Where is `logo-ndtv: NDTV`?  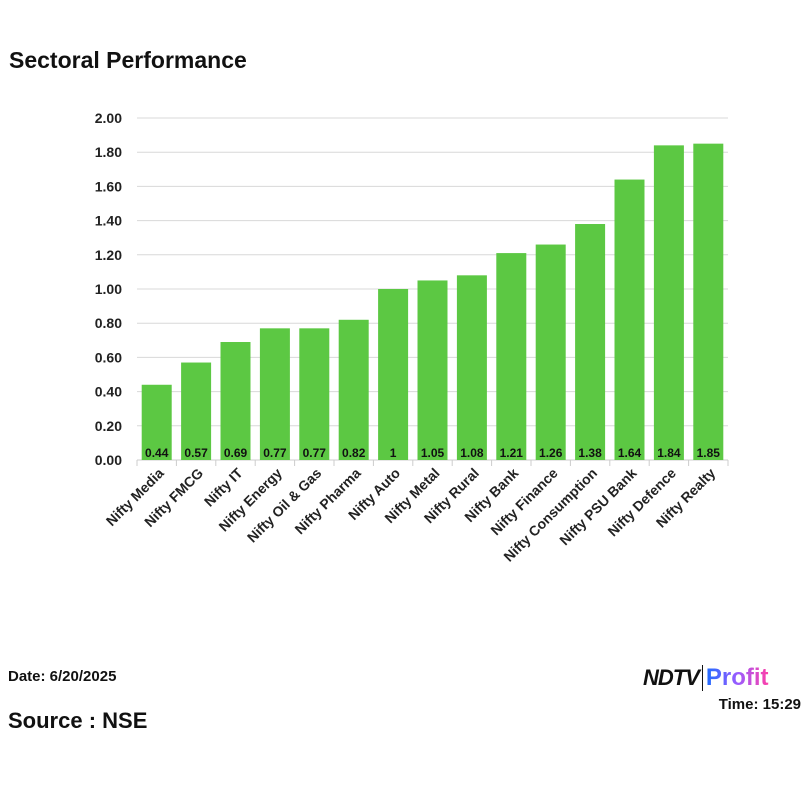 logo-ndtv: NDTV is located at coordinates (671, 677).